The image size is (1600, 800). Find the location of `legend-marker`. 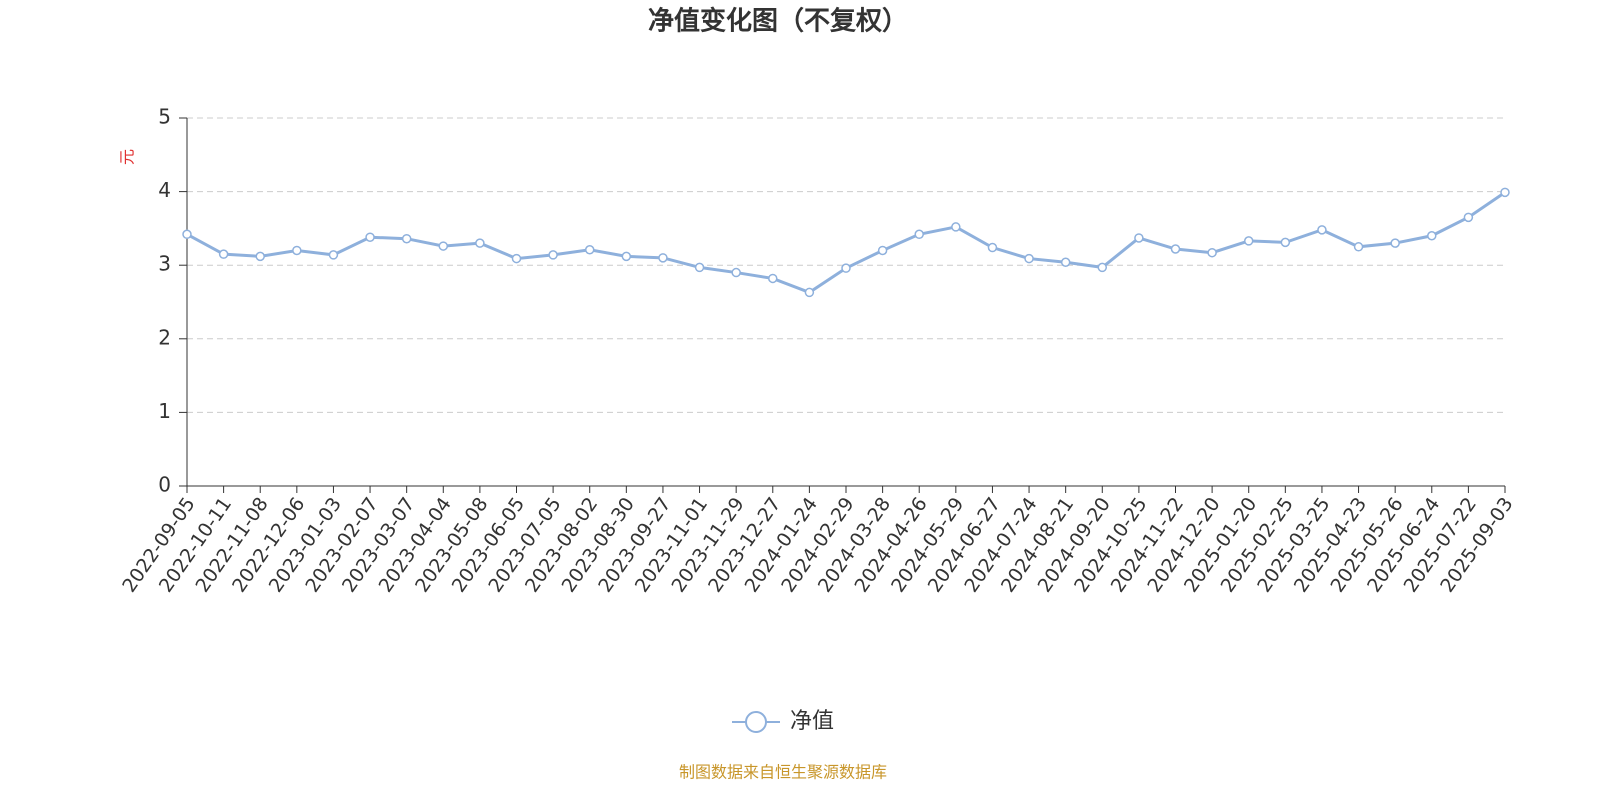

legend-marker is located at coordinates (756, 722).